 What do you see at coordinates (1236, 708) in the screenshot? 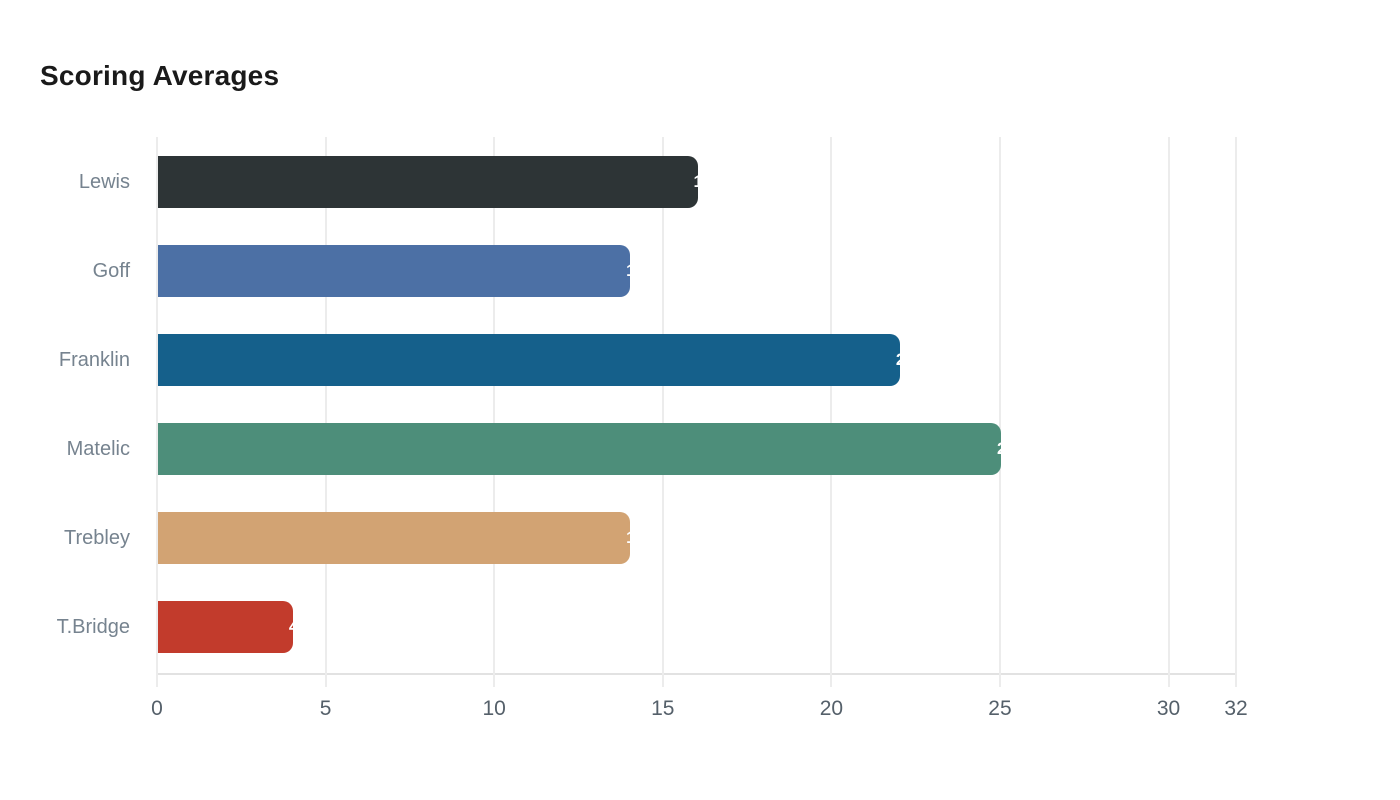
I see `x-tick-label: 32` at bounding box center [1236, 708].